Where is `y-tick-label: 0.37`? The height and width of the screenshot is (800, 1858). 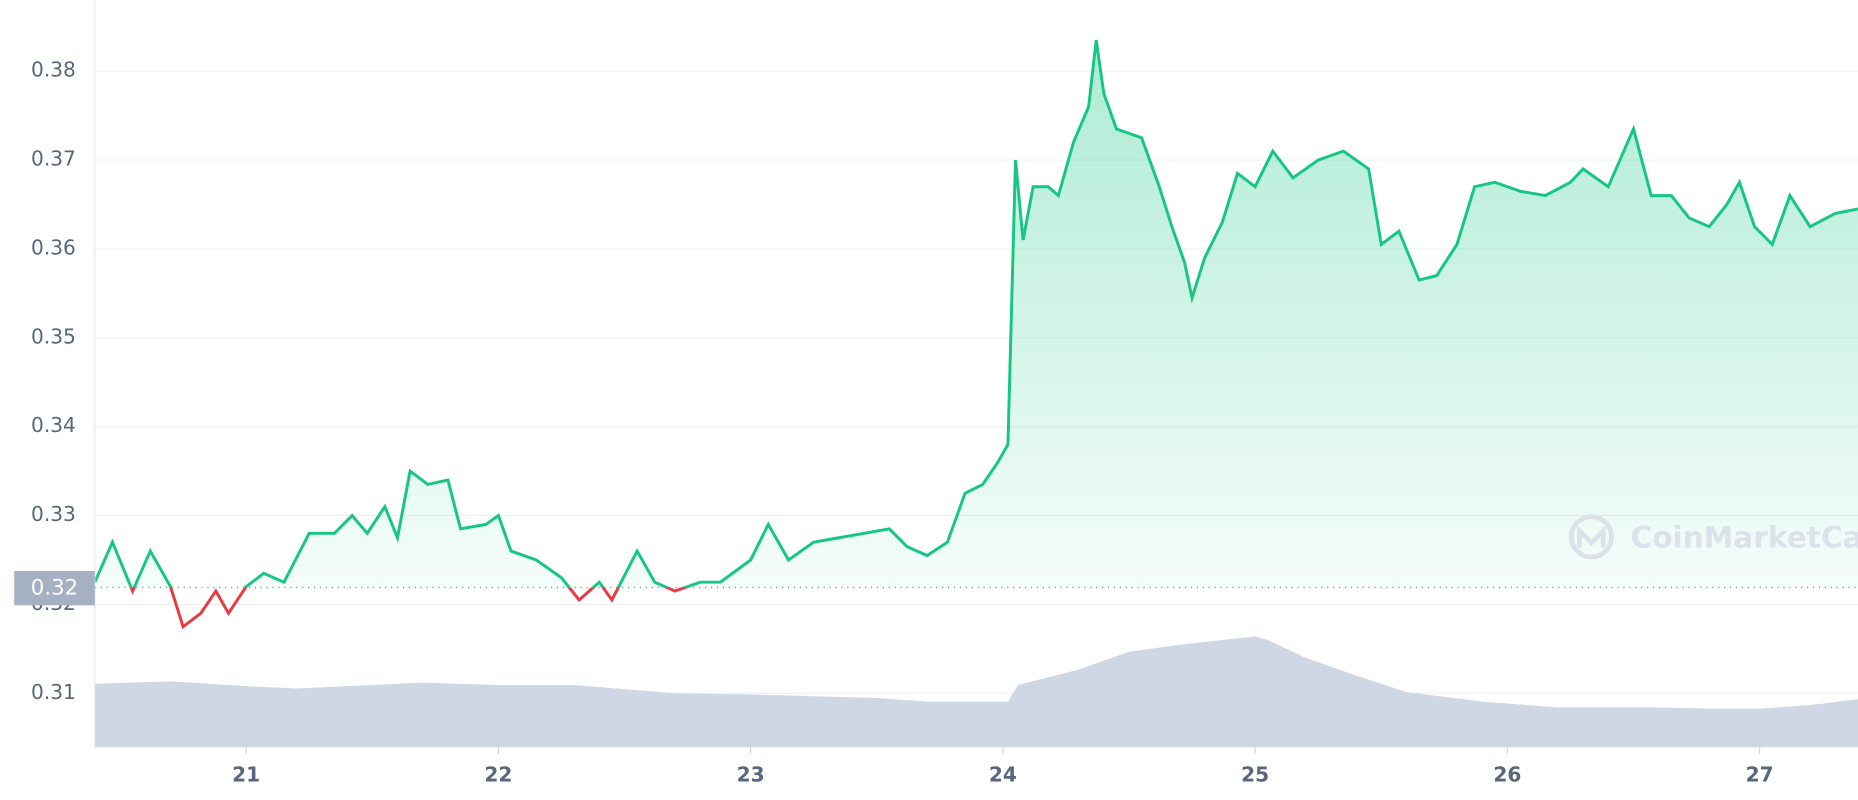 y-tick-label: 0.37 is located at coordinates (53, 159).